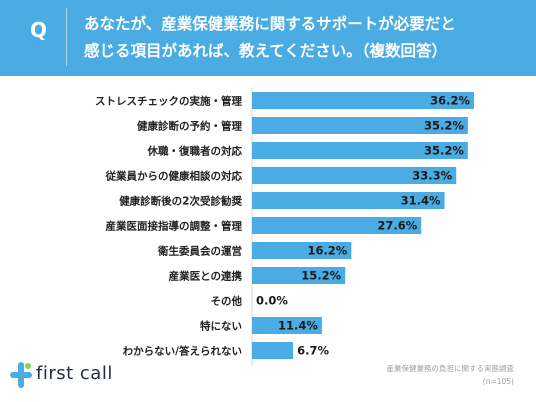 Image resolution: width=536 pixels, height=402 pixels. Describe the element at coordinates (498, 381) in the screenshot. I see `sample-size: (n=105)` at that location.